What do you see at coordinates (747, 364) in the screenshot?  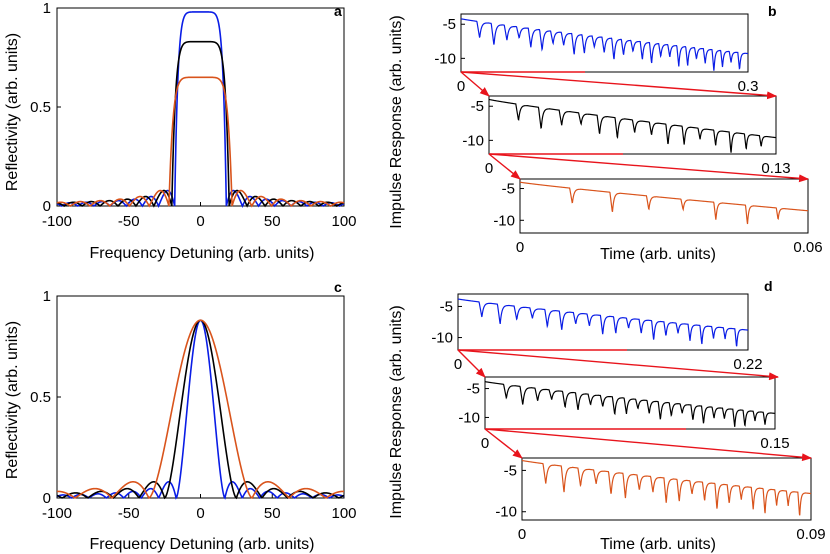 I see `panel-d-sub-1-x-end-label: 0.22` at bounding box center [747, 364].